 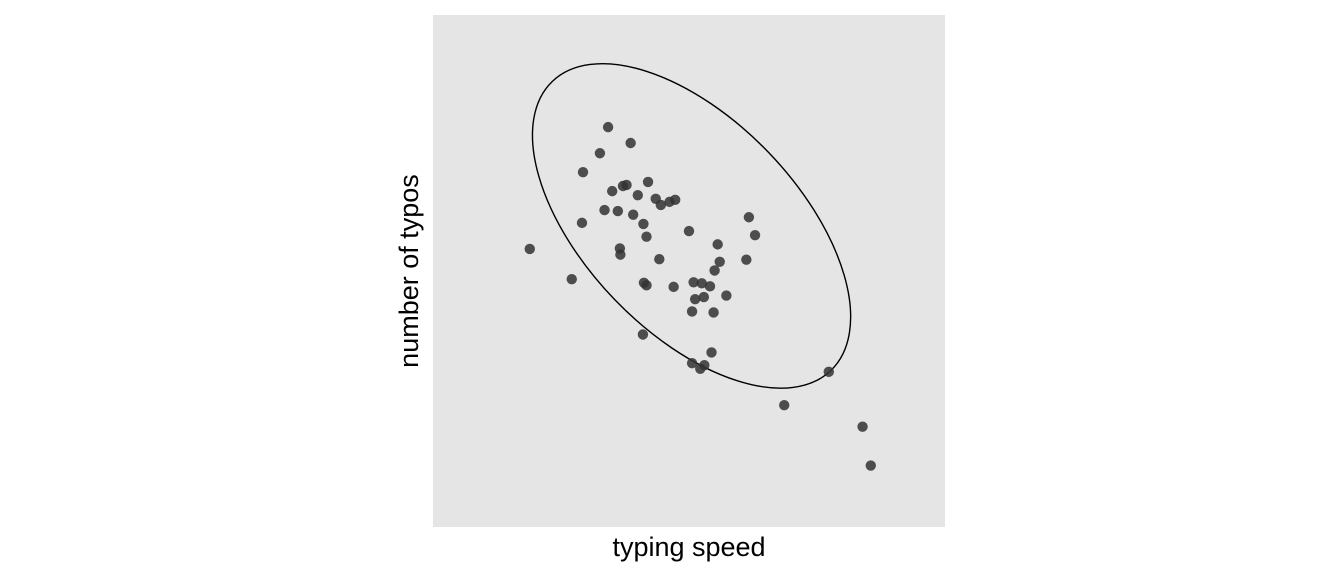 I want to click on y-axis-title: number of typos, so click(x=409, y=271).